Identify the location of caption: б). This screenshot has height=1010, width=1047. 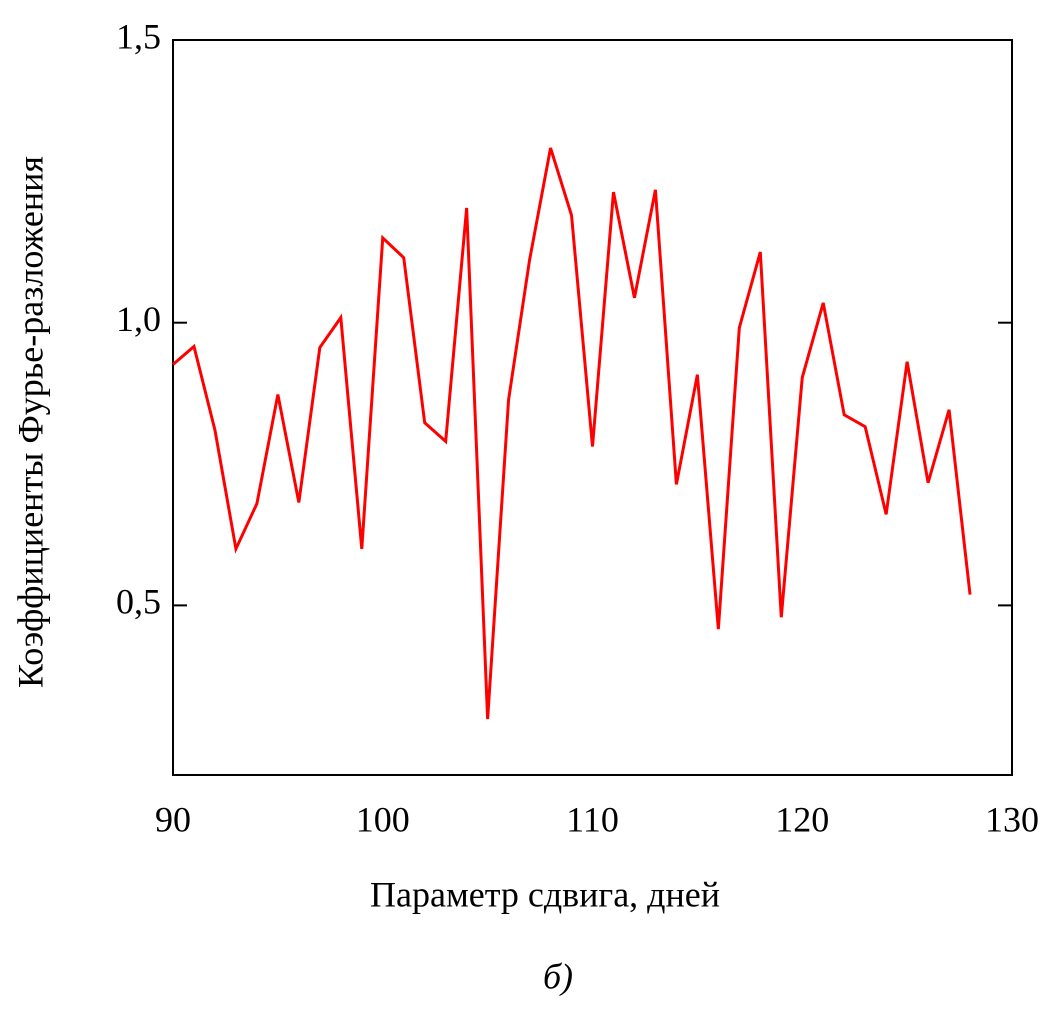
(558, 976).